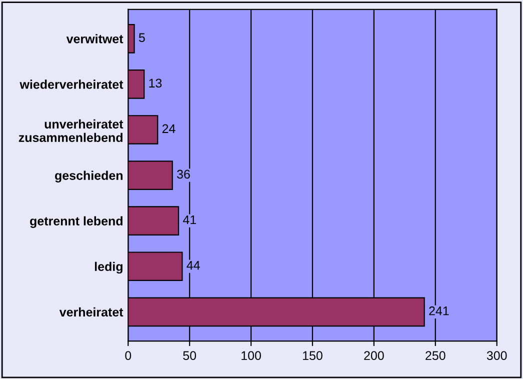 The image size is (523, 379). Describe the element at coordinates (108, 268) in the screenshot. I see `y-tick-label: ledig` at that location.